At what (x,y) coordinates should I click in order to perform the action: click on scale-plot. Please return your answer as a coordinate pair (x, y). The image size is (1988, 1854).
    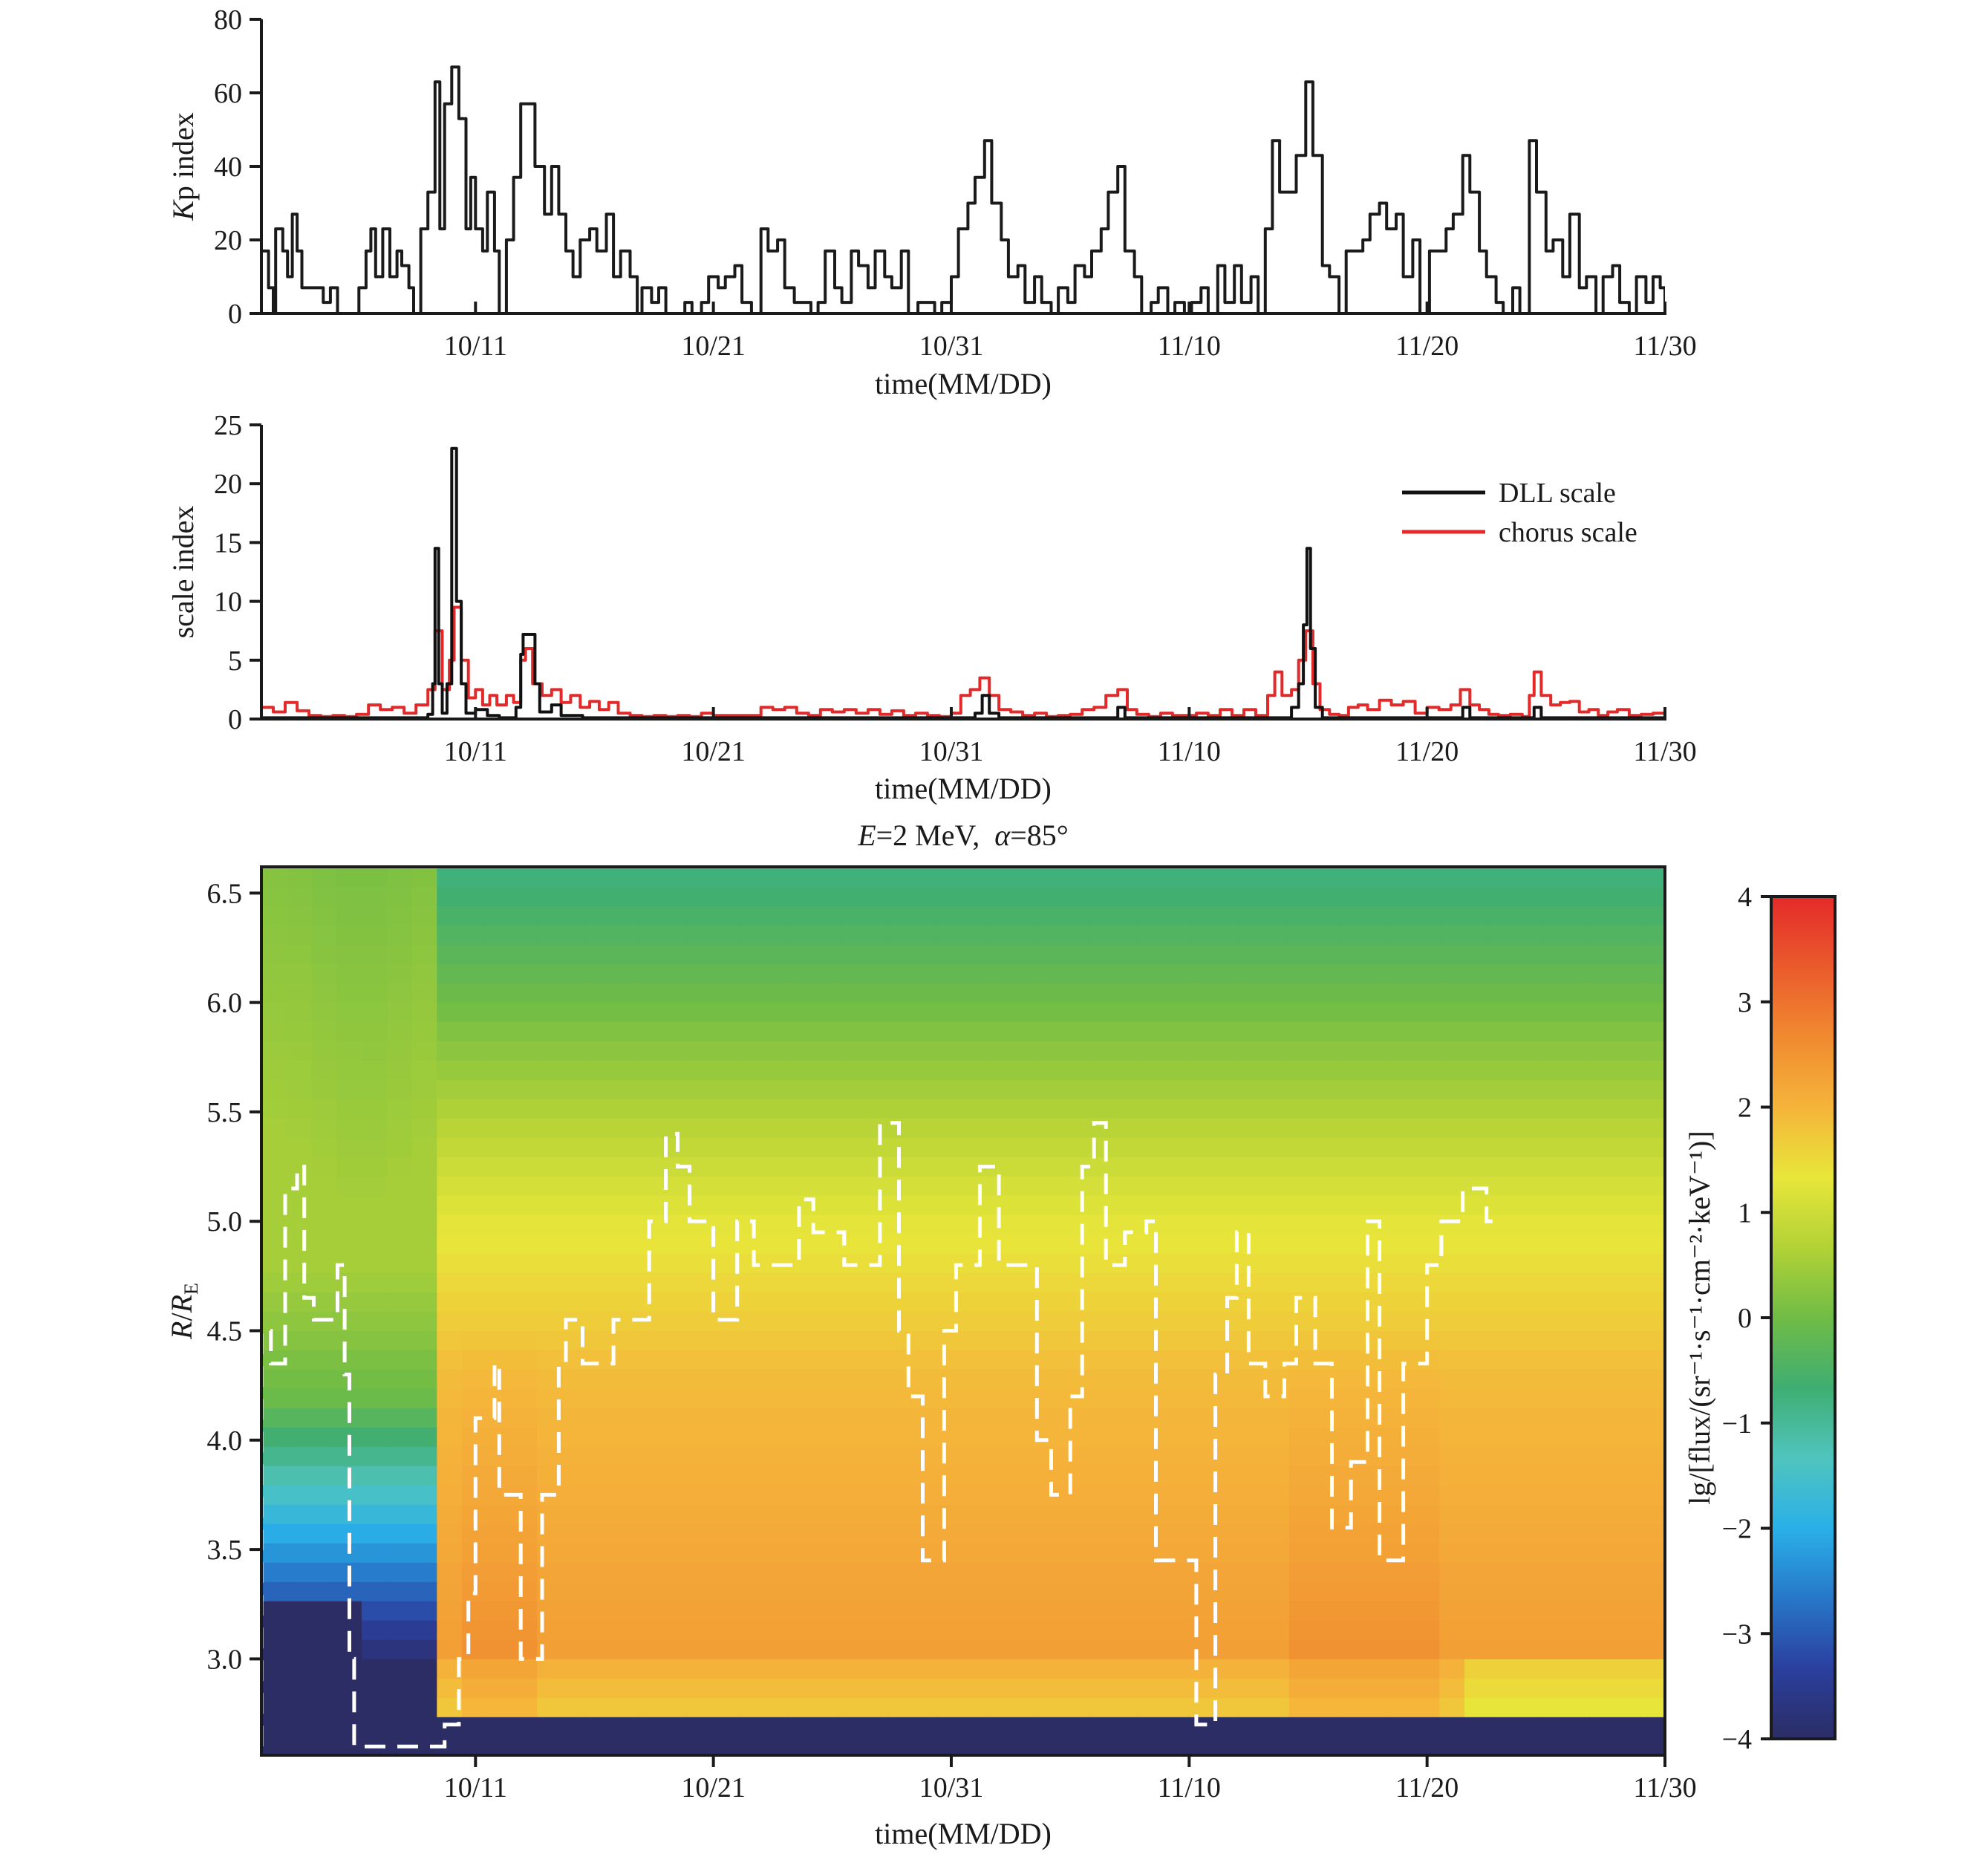
    Looking at the image, I should click on (963, 582).